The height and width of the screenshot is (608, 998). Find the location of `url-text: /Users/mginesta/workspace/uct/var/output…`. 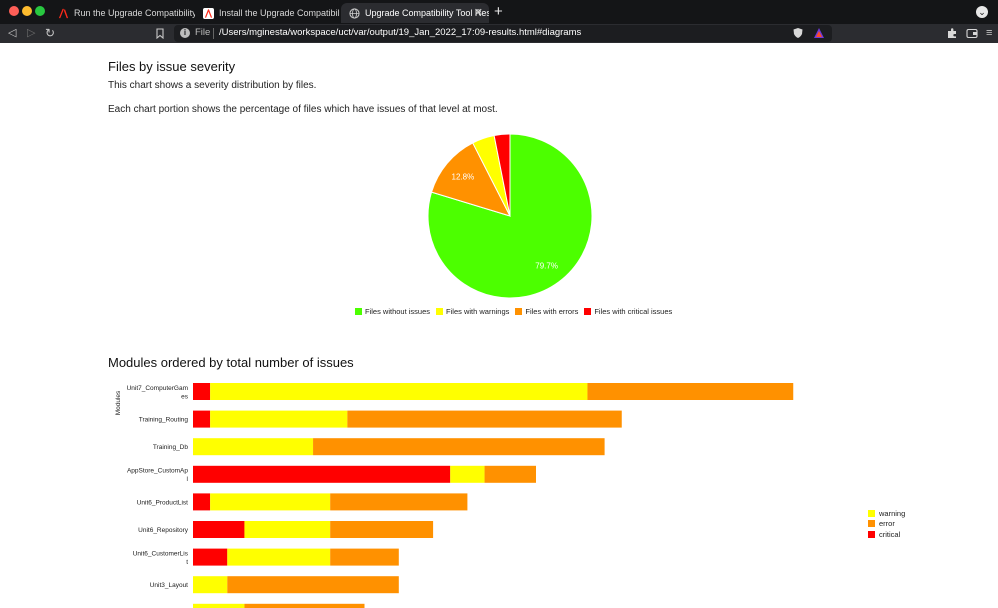

url-text: /Users/mginesta/workspace/uct/var/output… is located at coordinates (400, 32).